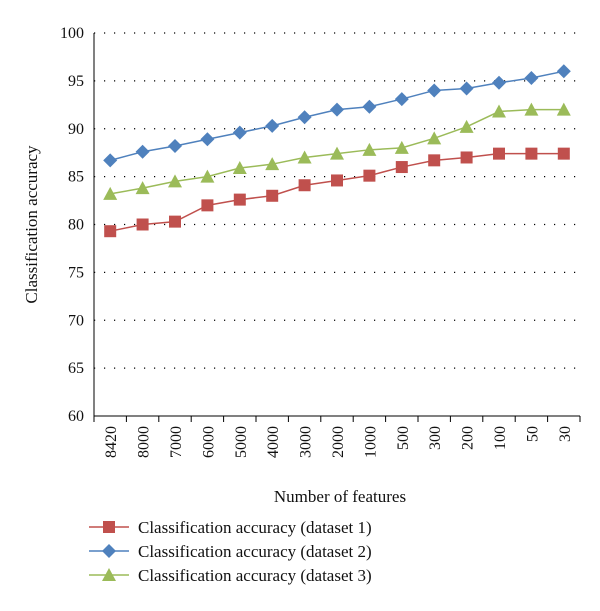 The width and height of the screenshot is (600, 611). What do you see at coordinates (370, 442) in the screenshot?
I see `x-tick-label: 1000` at bounding box center [370, 442].